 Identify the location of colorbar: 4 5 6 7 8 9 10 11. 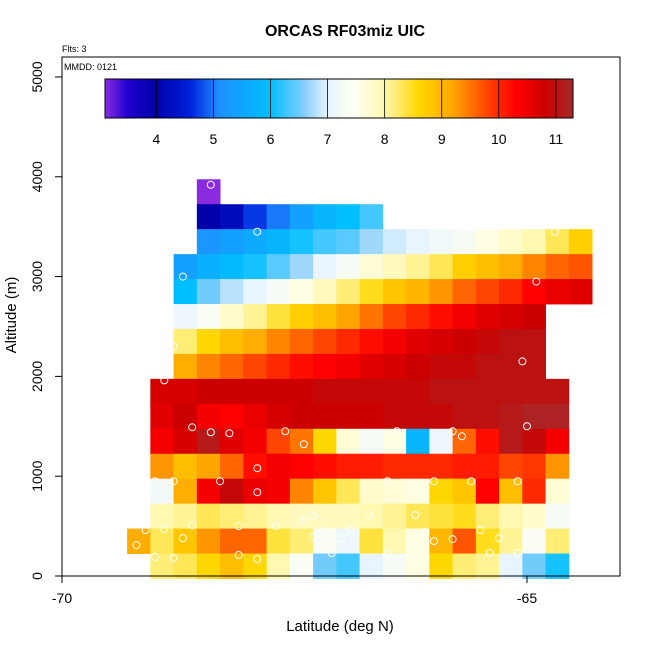
(339, 112).